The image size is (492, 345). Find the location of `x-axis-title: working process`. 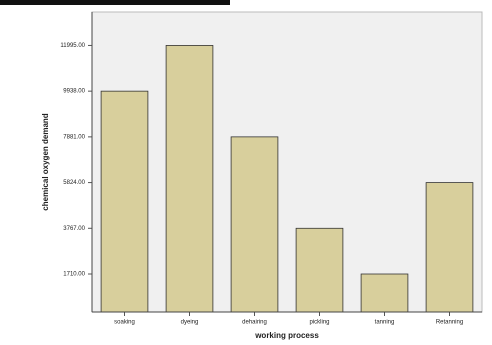

x-axis-title: working process is located at coordinates (286, 335).